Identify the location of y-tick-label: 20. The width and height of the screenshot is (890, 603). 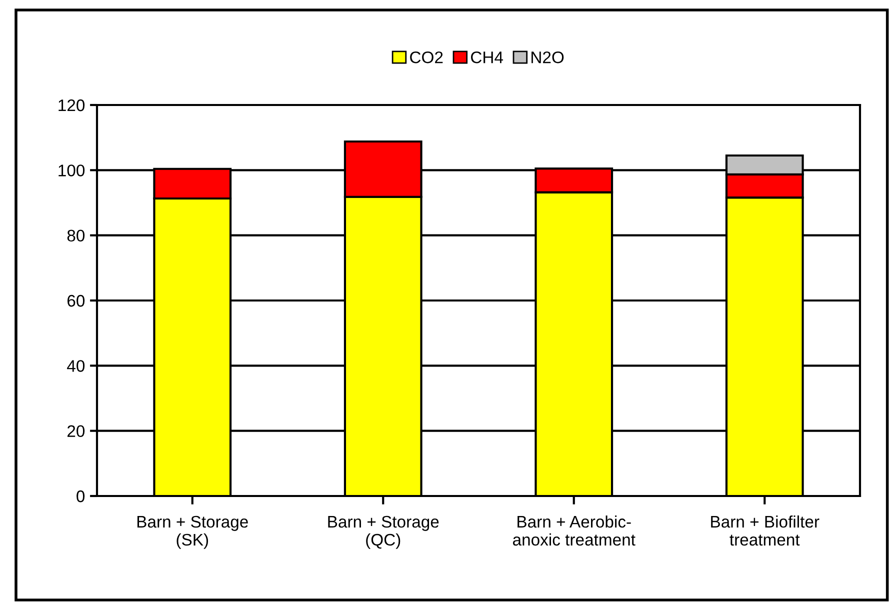
(76, 431).